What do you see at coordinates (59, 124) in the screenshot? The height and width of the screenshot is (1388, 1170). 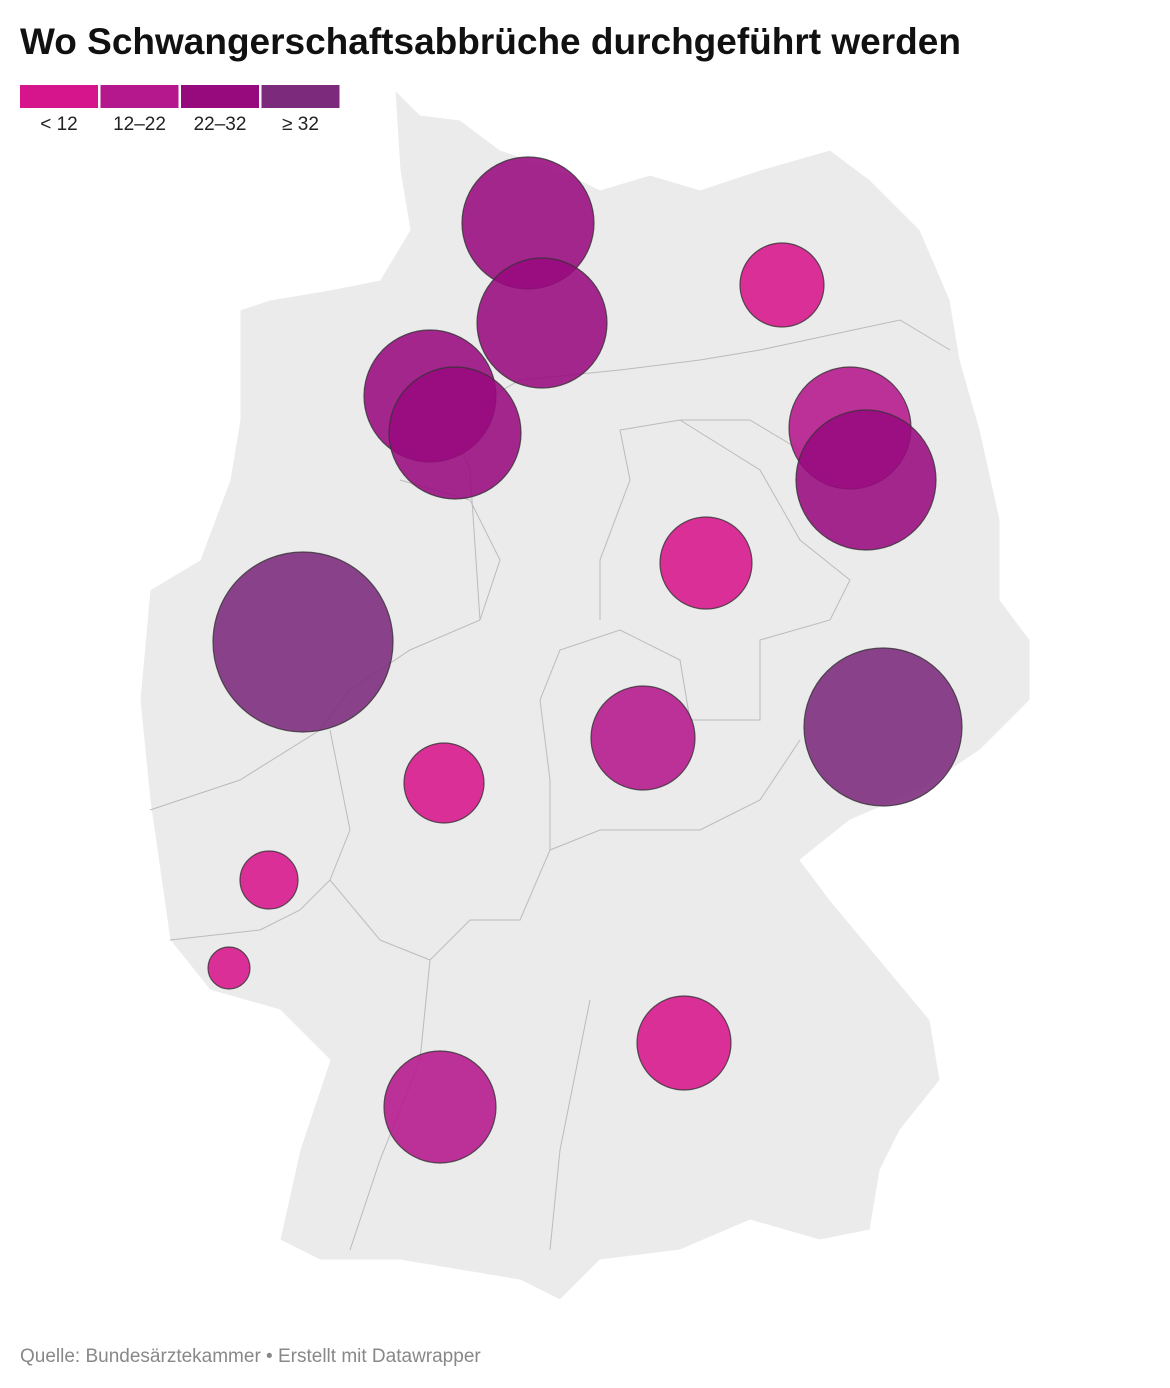 I see `legend-label: < 12` at bounding box center [59, 124].